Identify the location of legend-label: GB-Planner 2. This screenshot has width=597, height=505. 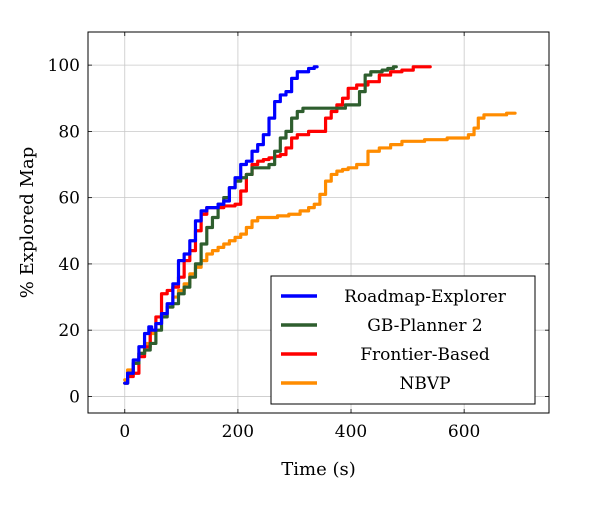
(424, 326).